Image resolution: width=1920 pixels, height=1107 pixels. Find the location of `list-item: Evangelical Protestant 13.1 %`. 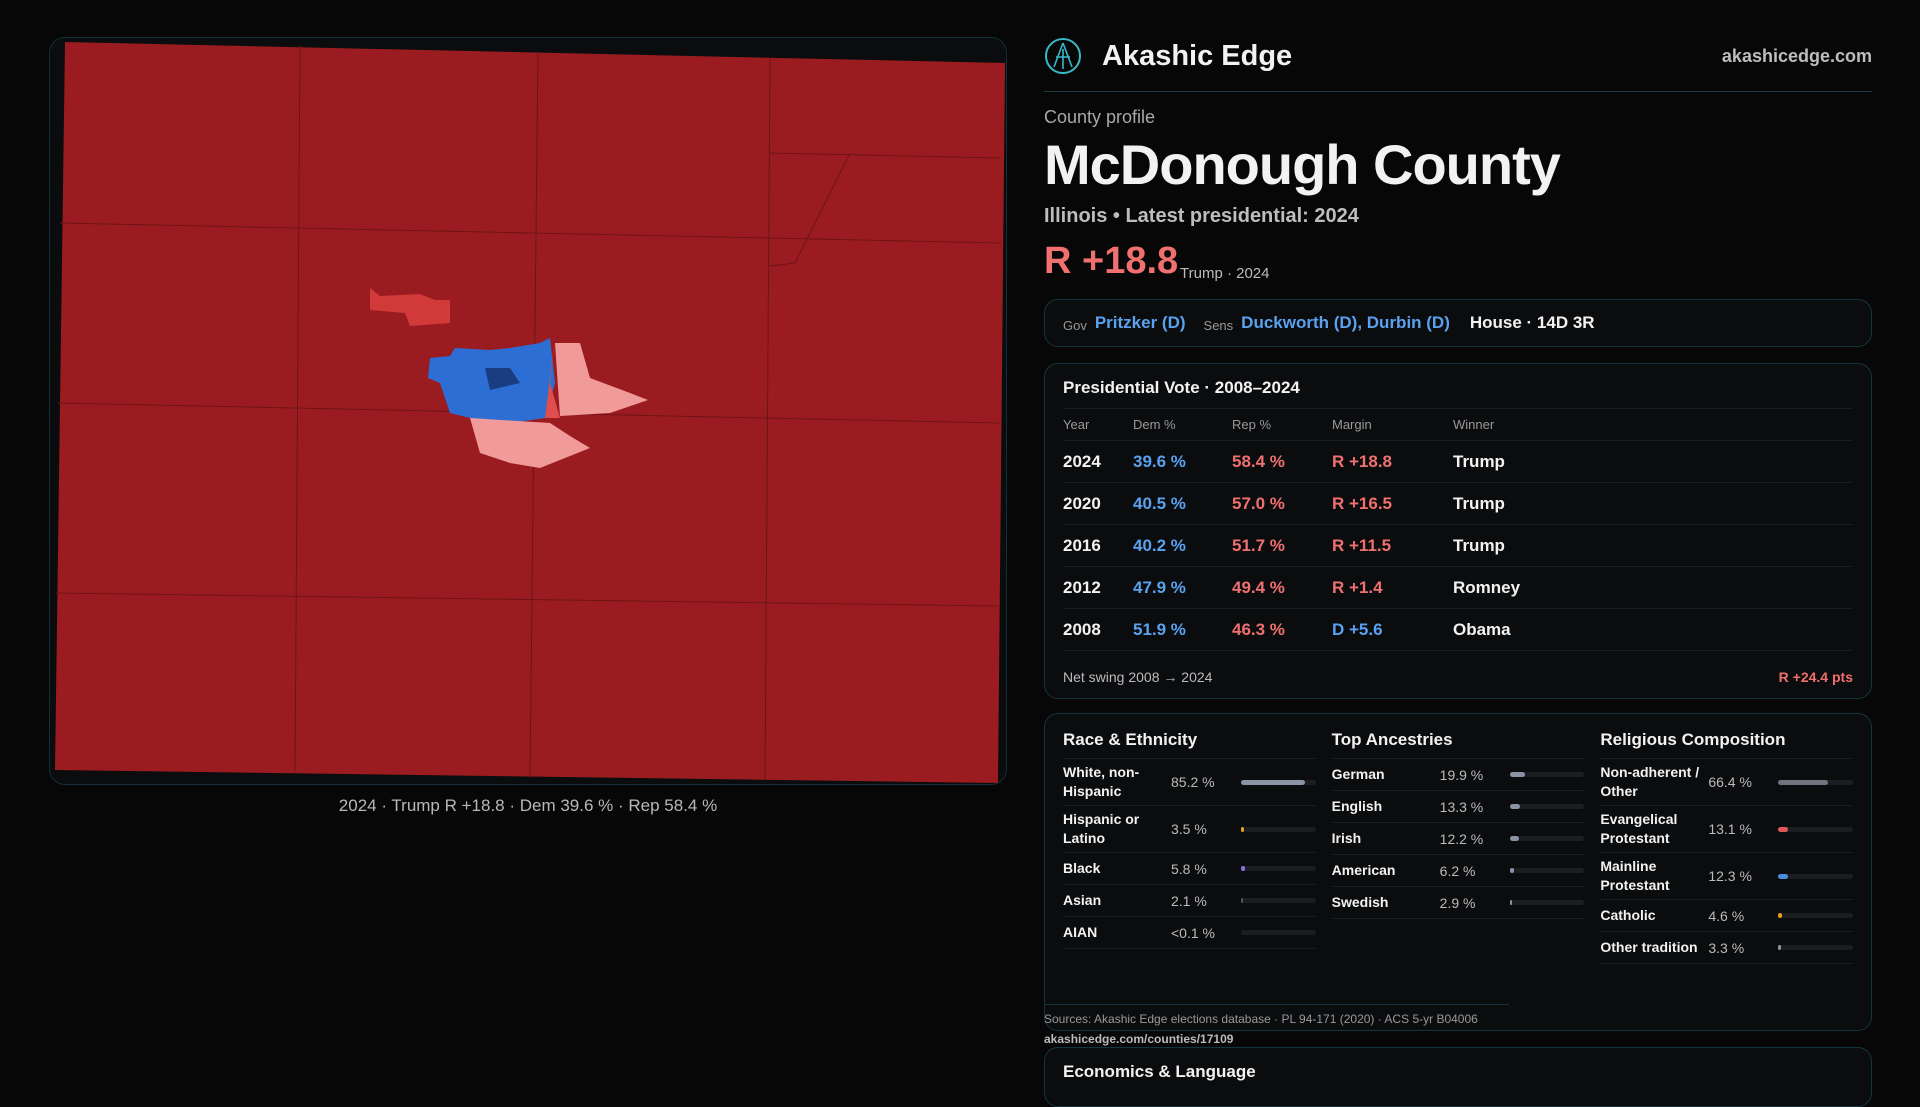

list-item: Evangelical Protestant 13.1 % is located at coordinates (1727, 829).